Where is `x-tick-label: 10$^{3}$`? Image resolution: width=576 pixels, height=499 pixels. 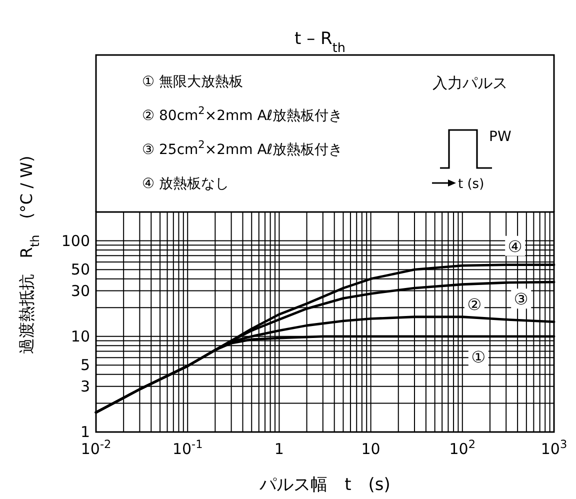
x-tick-label: 10$^{3}$ is located at coordinates (554, 448).